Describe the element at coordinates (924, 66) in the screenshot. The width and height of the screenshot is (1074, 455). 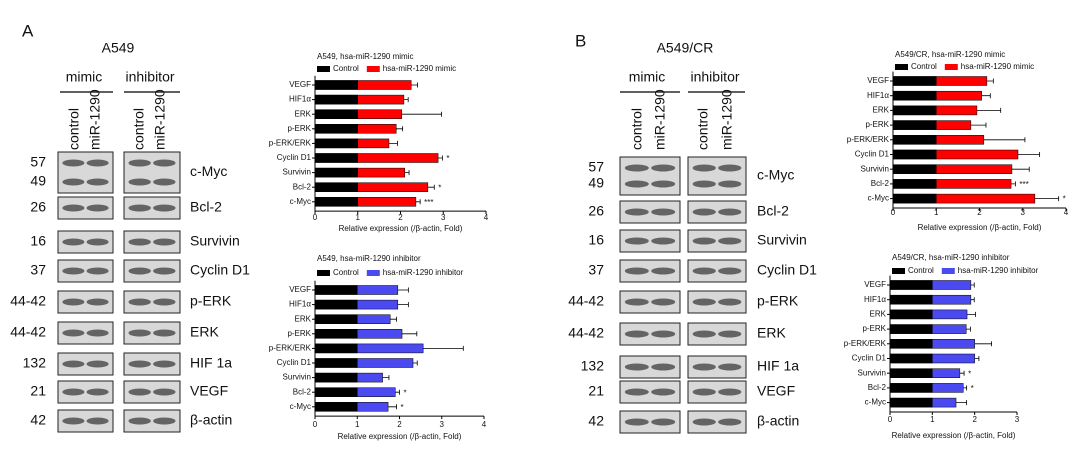
I see `legend-label: Control` at that location.